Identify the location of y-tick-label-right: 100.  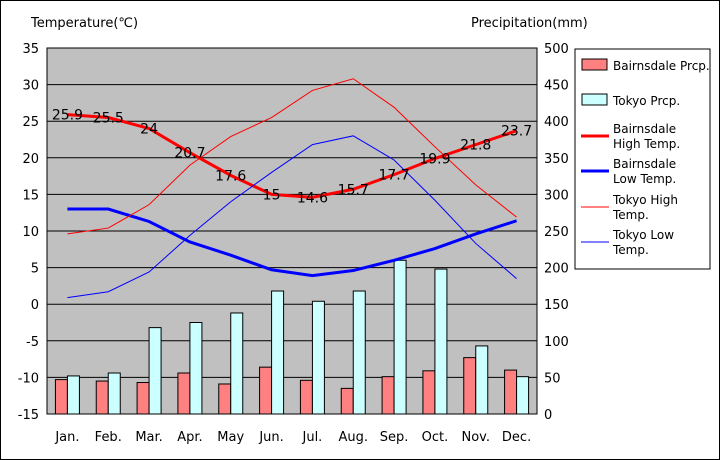
(556, 342).